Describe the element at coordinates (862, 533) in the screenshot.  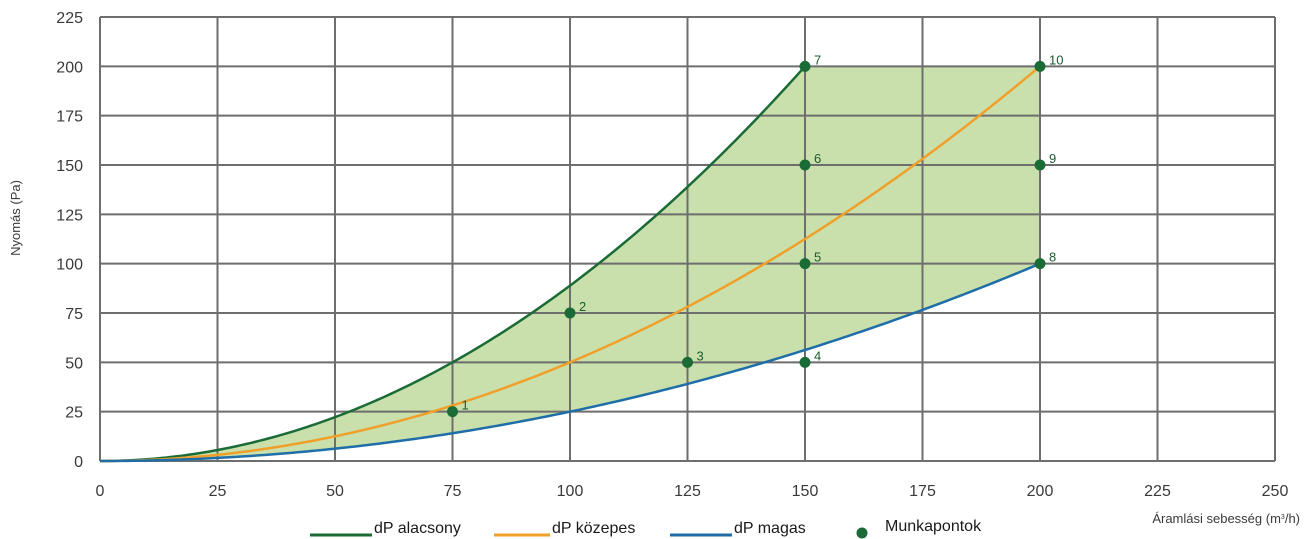
I see `legend-point-marker` at that location.